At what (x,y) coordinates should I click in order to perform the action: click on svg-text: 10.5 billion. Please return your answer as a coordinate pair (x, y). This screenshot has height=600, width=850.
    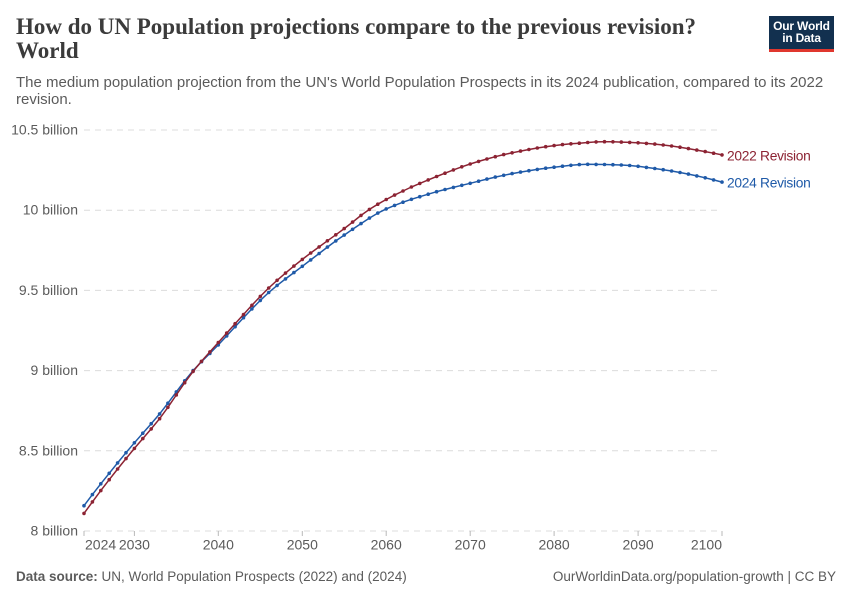
    Looking at the image, I should click on (44, 130).